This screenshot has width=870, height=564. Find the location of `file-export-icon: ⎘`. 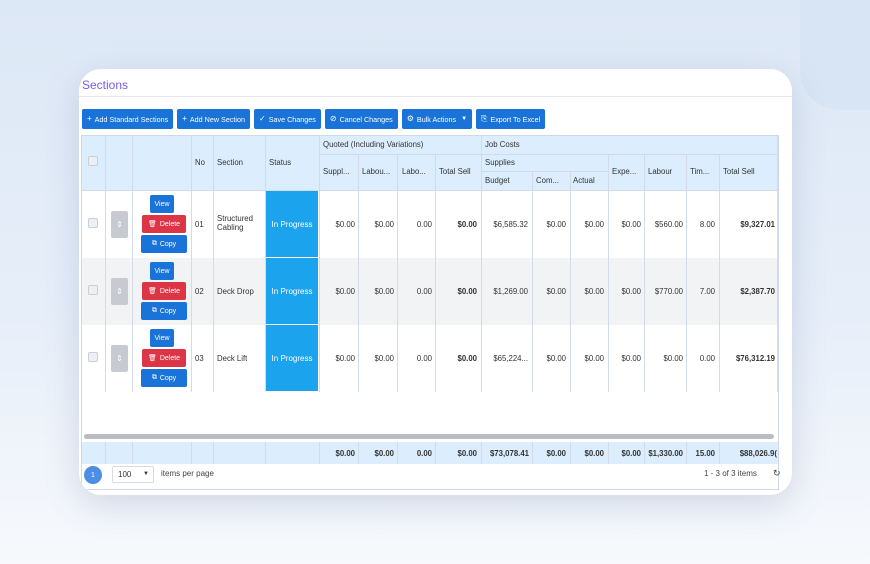

file-export-icon: ⎘ is located at coordinates (484, 118).